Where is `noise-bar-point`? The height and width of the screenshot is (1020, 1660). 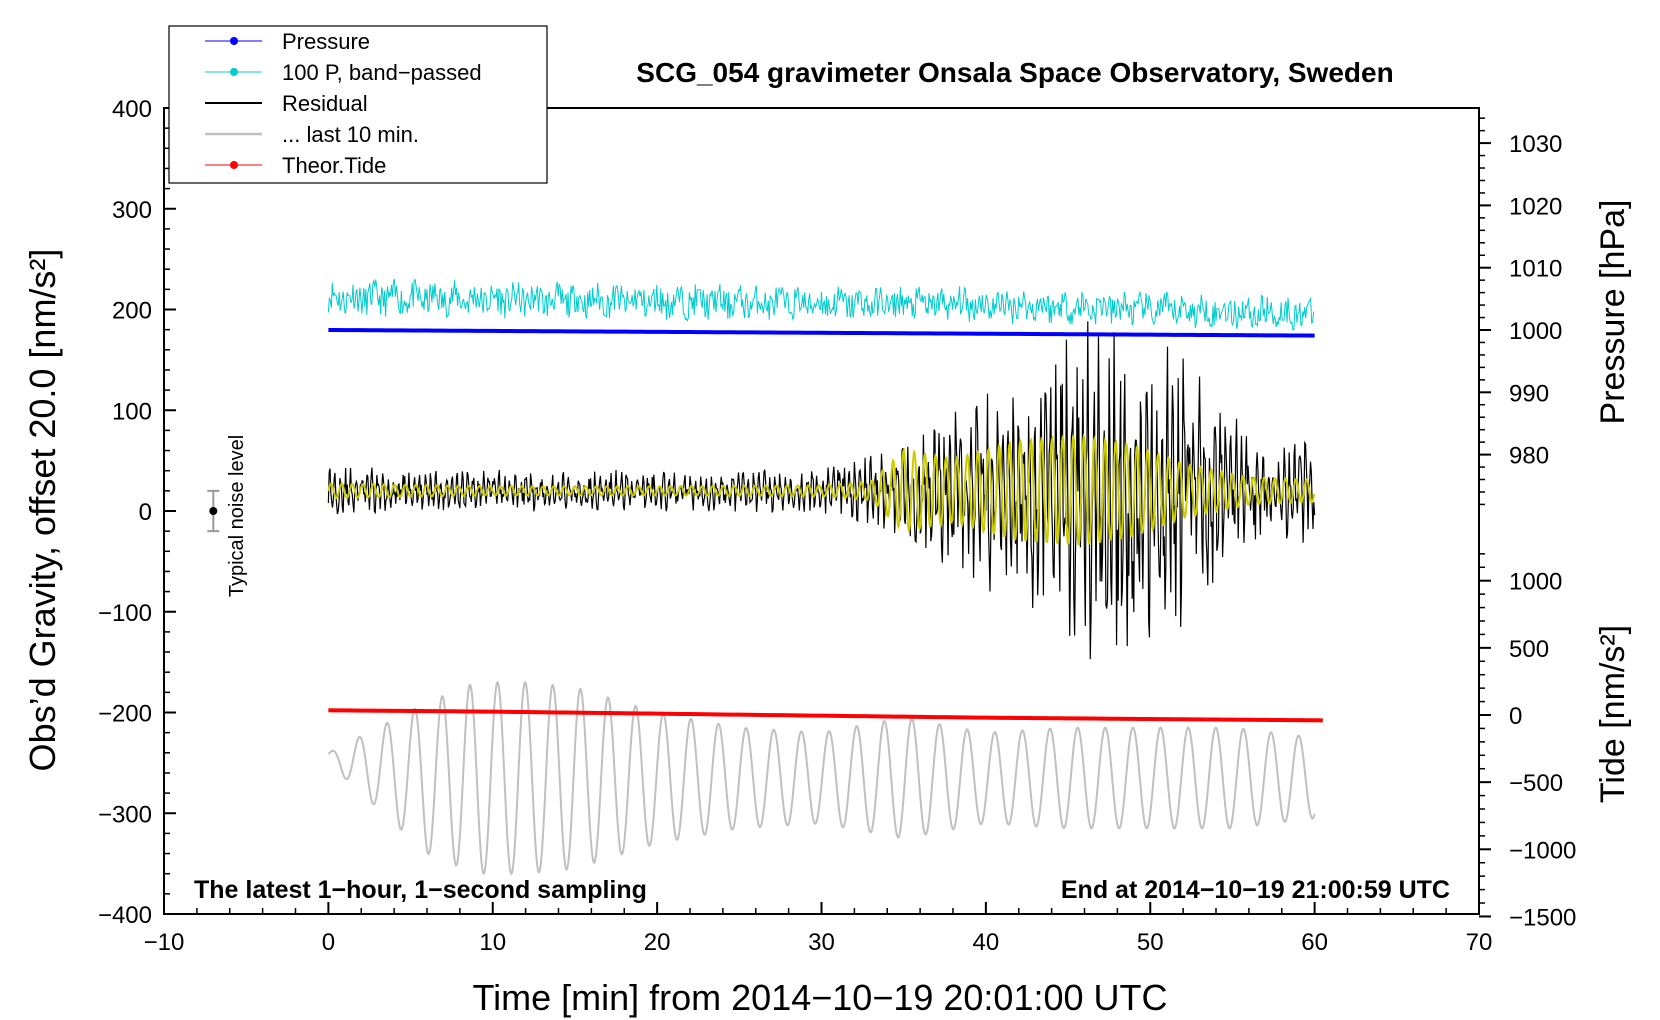 noise-bar-point is located at coordinates (213, 511).